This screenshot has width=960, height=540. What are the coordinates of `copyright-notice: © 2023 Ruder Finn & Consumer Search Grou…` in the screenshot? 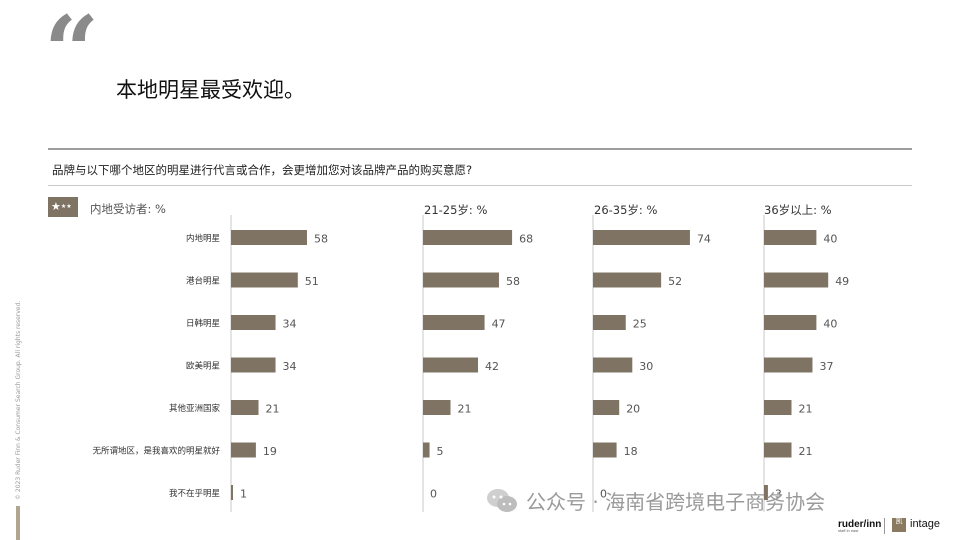 It's located at (18, 400).